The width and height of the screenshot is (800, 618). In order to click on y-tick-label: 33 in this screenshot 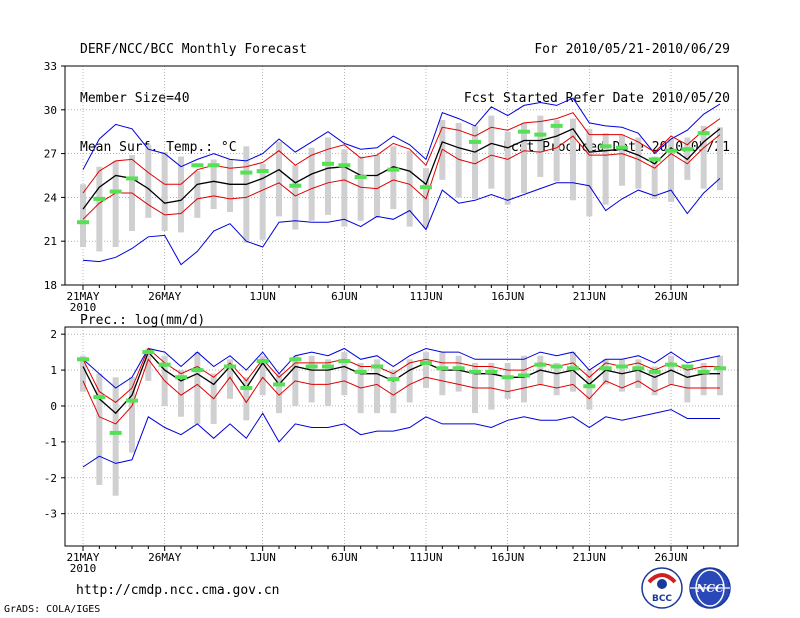, I will do `click(50, 66)`.